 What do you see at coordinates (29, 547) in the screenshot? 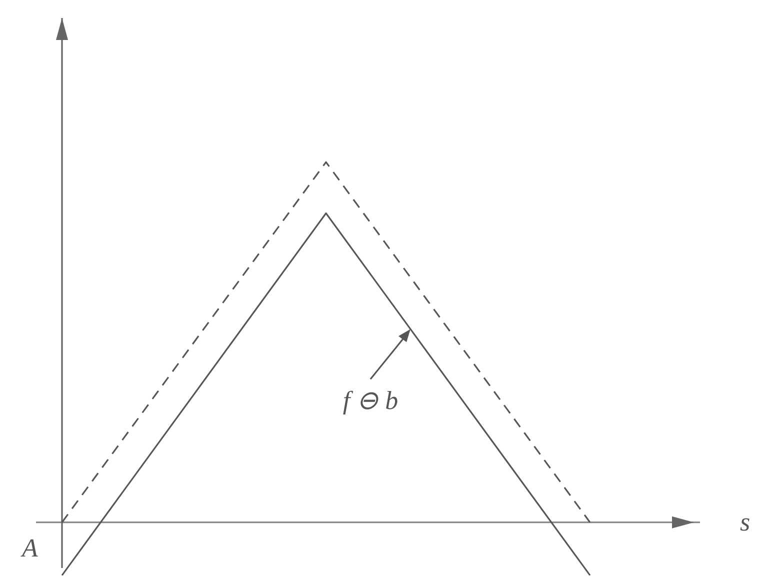
I see `annotation: A` at bounding box center [29, 547].